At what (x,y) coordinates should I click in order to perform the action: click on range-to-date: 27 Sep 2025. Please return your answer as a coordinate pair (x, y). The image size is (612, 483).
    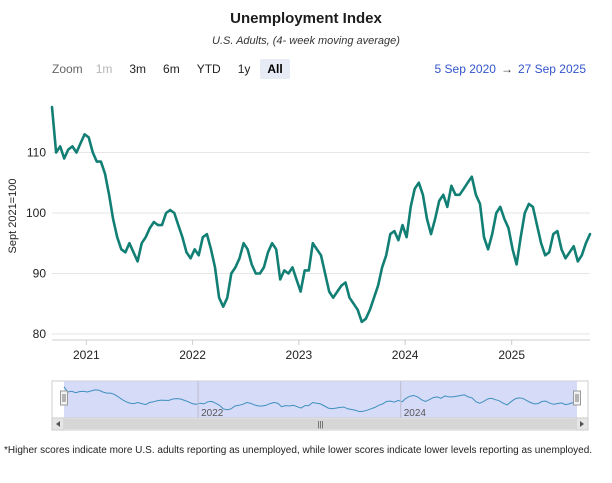
    Looking at the image, I should click on (551, 69).